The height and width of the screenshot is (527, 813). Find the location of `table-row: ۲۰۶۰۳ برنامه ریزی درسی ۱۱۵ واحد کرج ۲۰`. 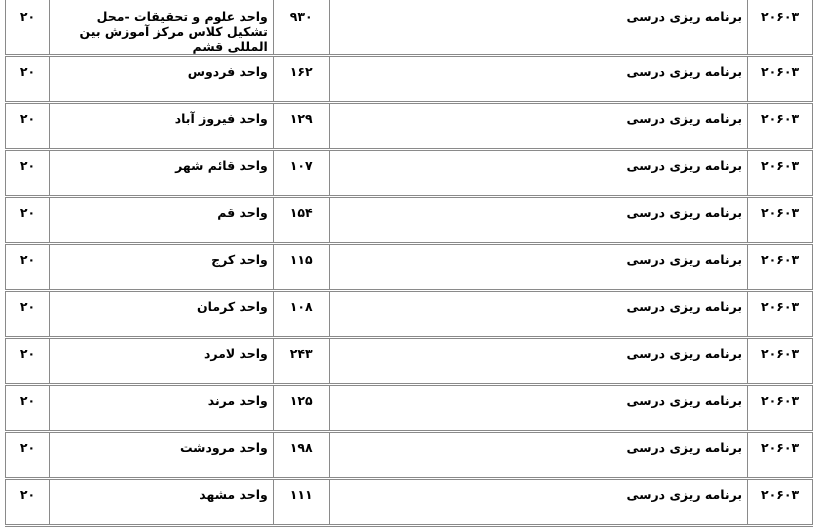

table-row: ۲۰۶۰۳ برنامه ریزی درسی ۱۱۵ واحد کرج ۲۰ is located at coordinates (409, 267).